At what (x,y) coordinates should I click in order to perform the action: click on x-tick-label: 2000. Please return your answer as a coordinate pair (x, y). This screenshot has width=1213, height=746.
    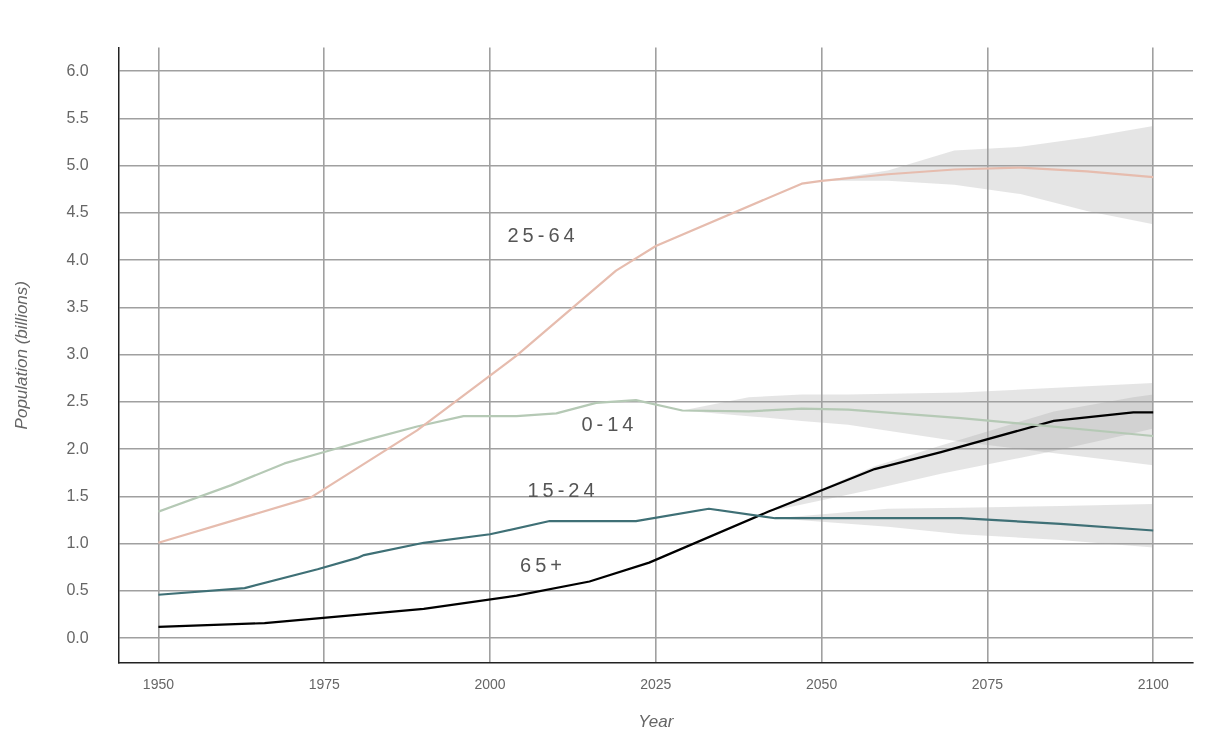
    Looking at the image, I should click on (490, 684).